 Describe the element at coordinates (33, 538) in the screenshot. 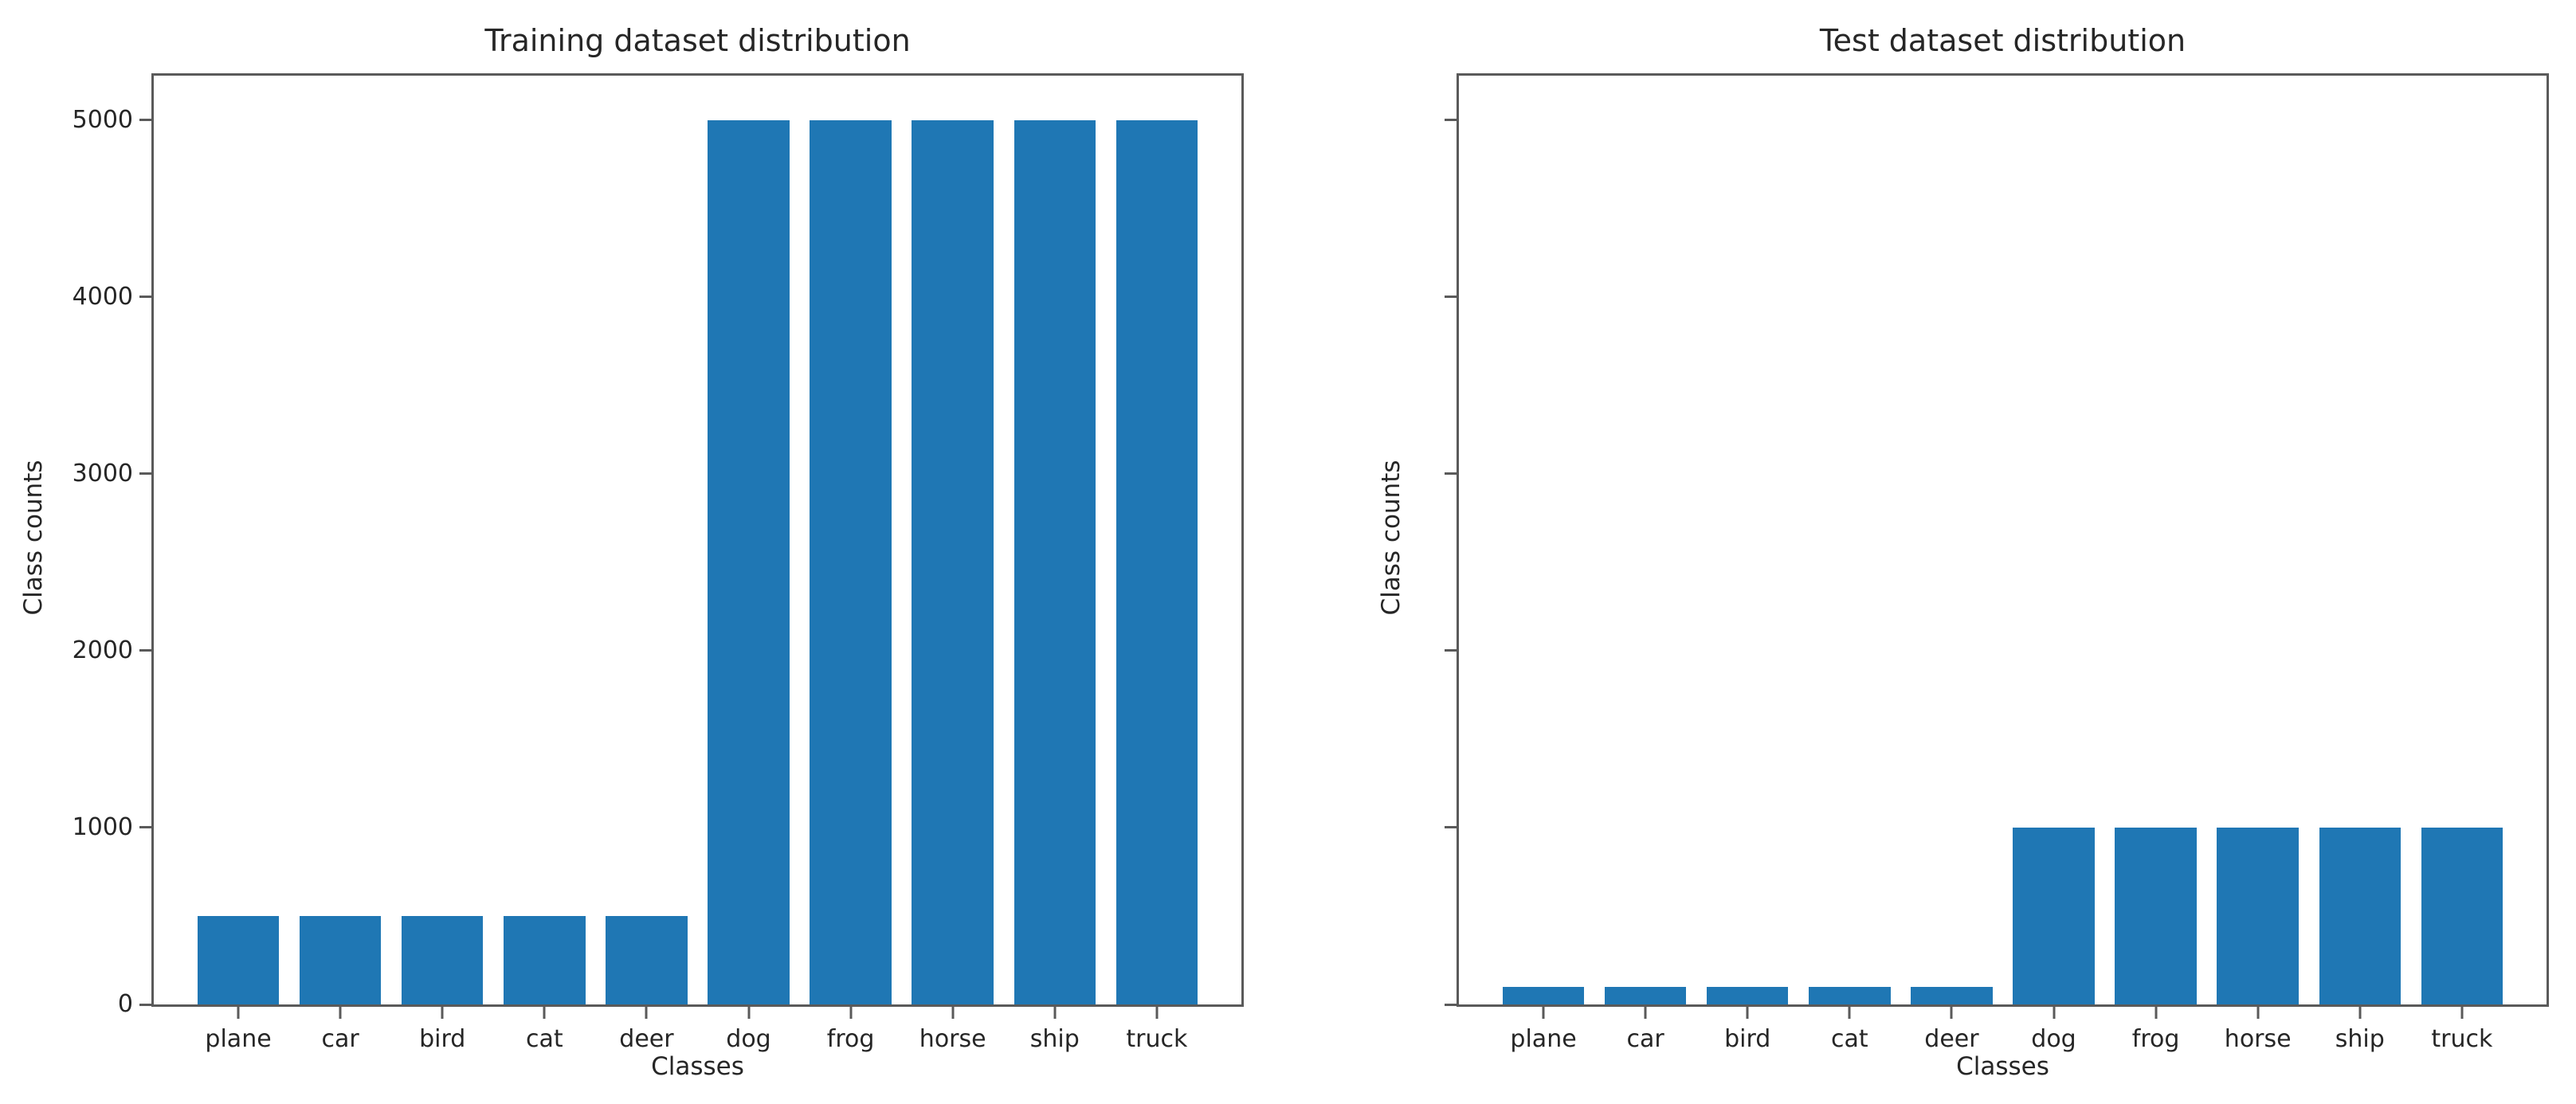

I see `y-axis-label-training: Class counts` at that location.